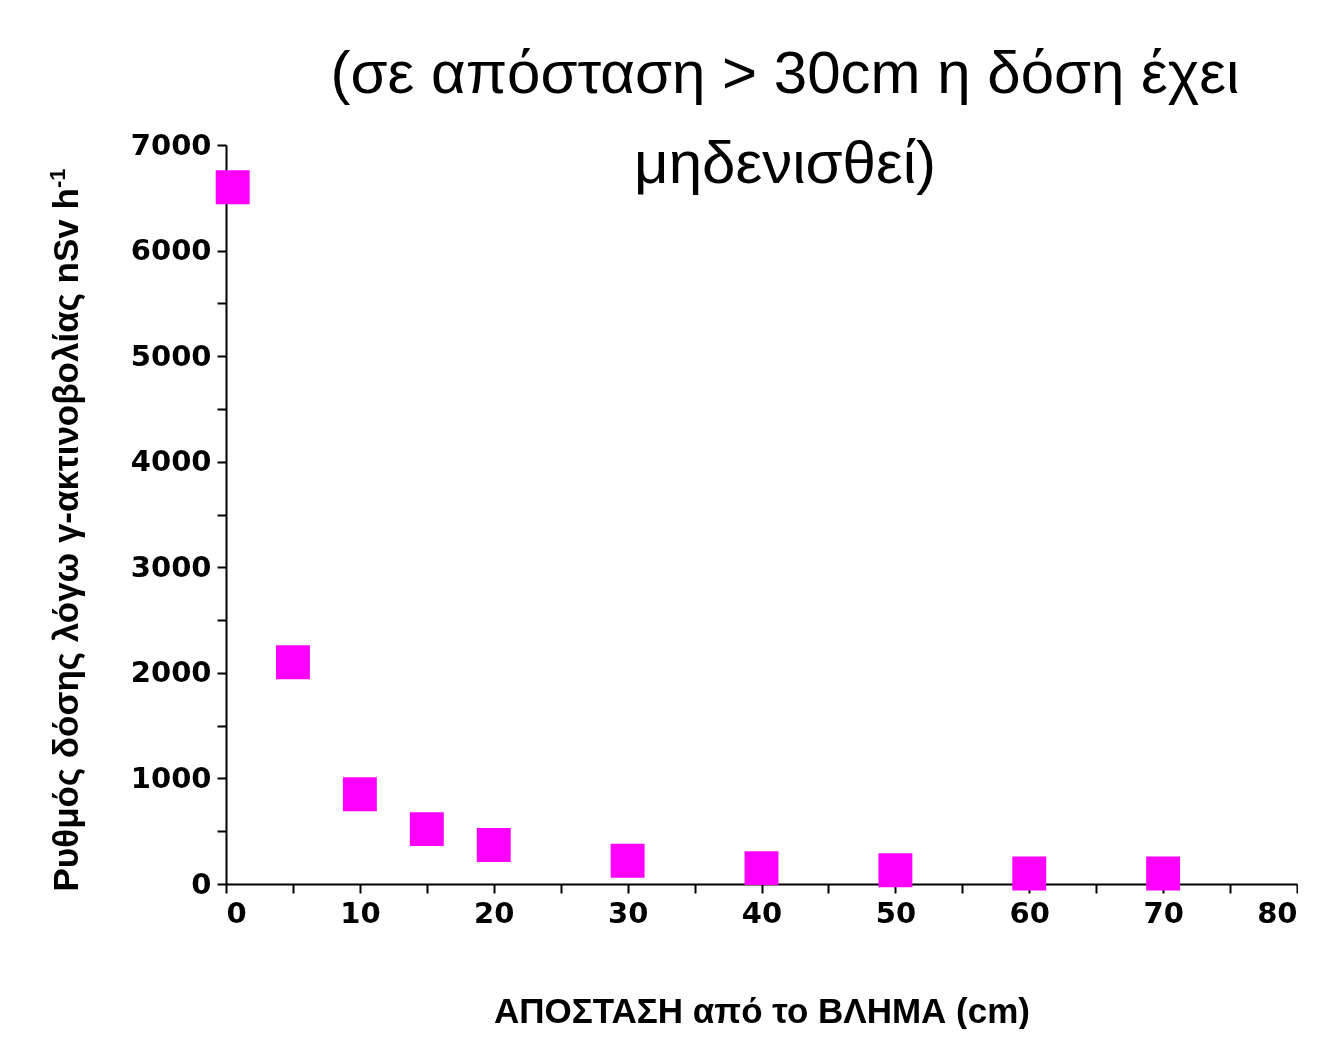  What do you see at coordinates (896, 912) in the screenshot?
I see `x-tick-label: 50` at bounding box center [896, 912].